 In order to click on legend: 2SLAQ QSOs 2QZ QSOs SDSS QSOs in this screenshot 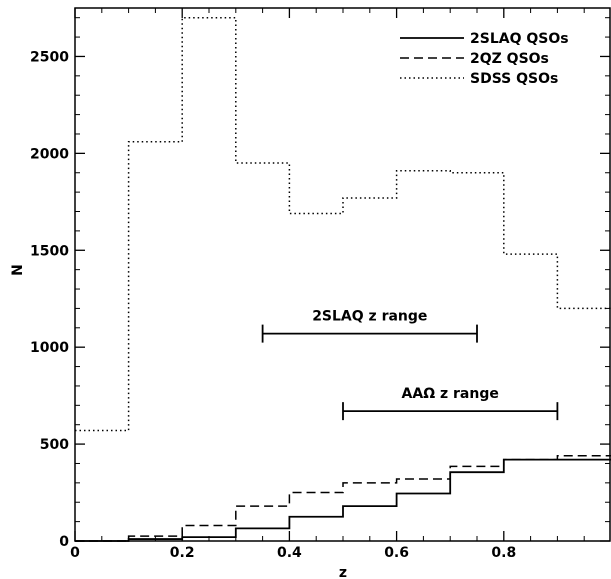, I will do `click(484, 59)`.